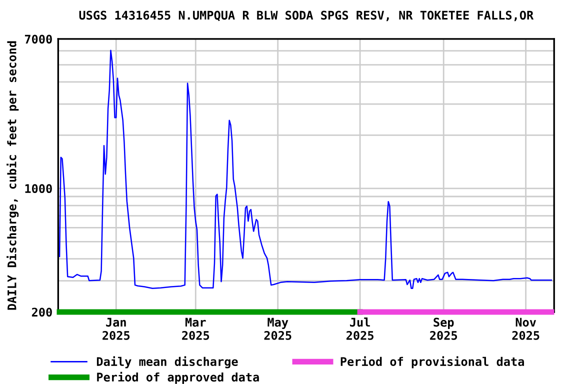  Describe the element at coordinates (38, 39) in the screenshot. I see `y-tick-label: 7000` at that location.